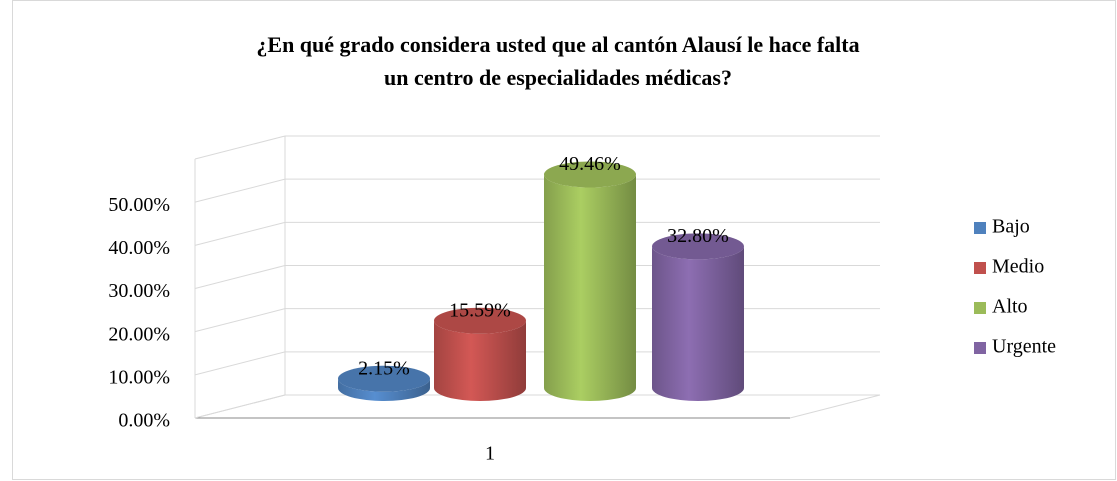 This screenshot has width=1117, height=481. What do you see at coordinates (698, 236) in the screenshot?
I see `value-label: 32.80%` at bounding box center [698, 236].